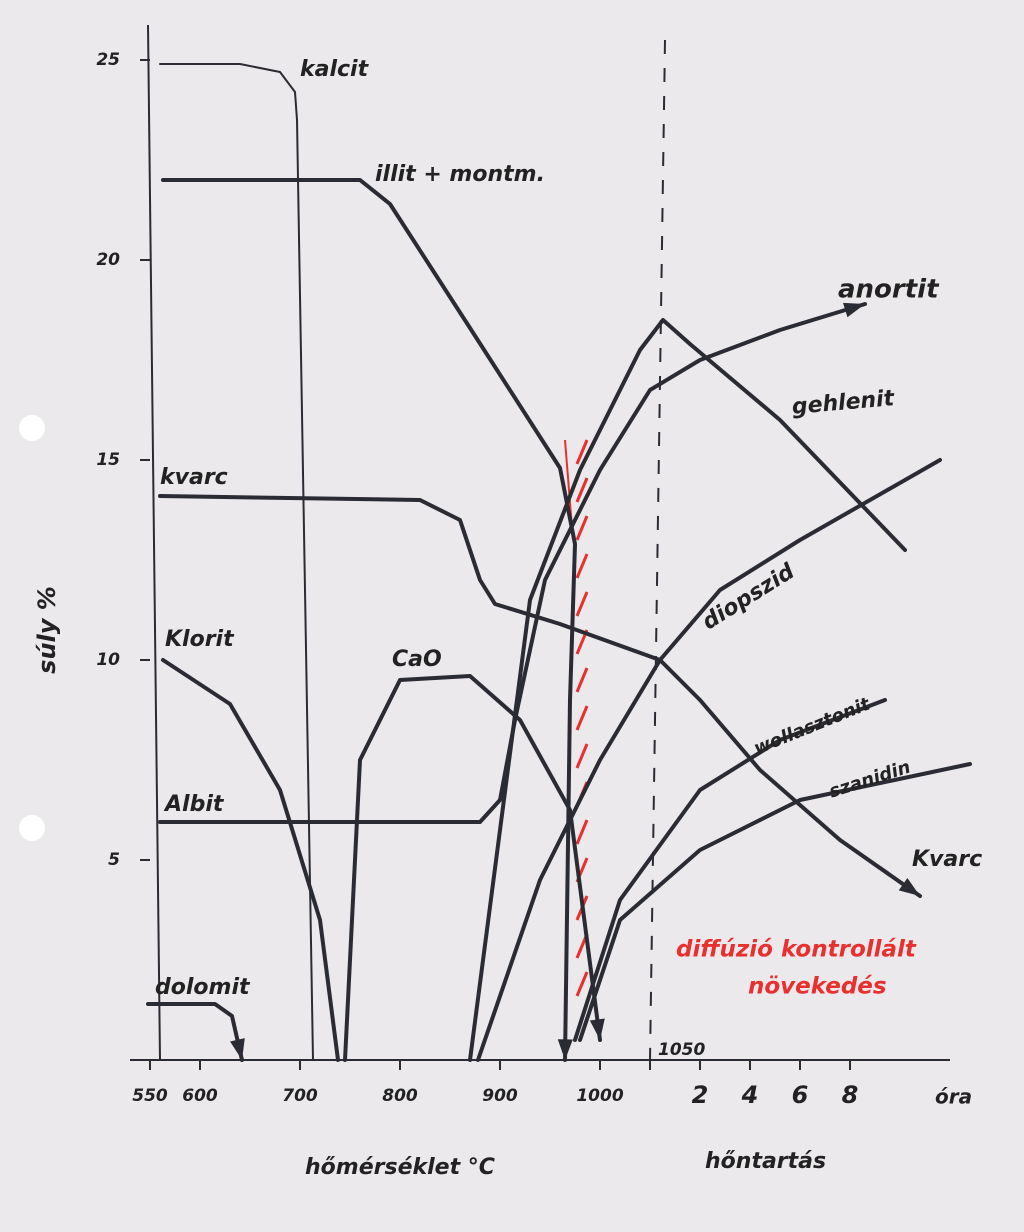 The height and width of the screenshot is (1232, 1024). What do you see at coordinates (200, 1096) in the screenshot?
I see `x-tick-label: 600` at bounding box center [200, 1096].